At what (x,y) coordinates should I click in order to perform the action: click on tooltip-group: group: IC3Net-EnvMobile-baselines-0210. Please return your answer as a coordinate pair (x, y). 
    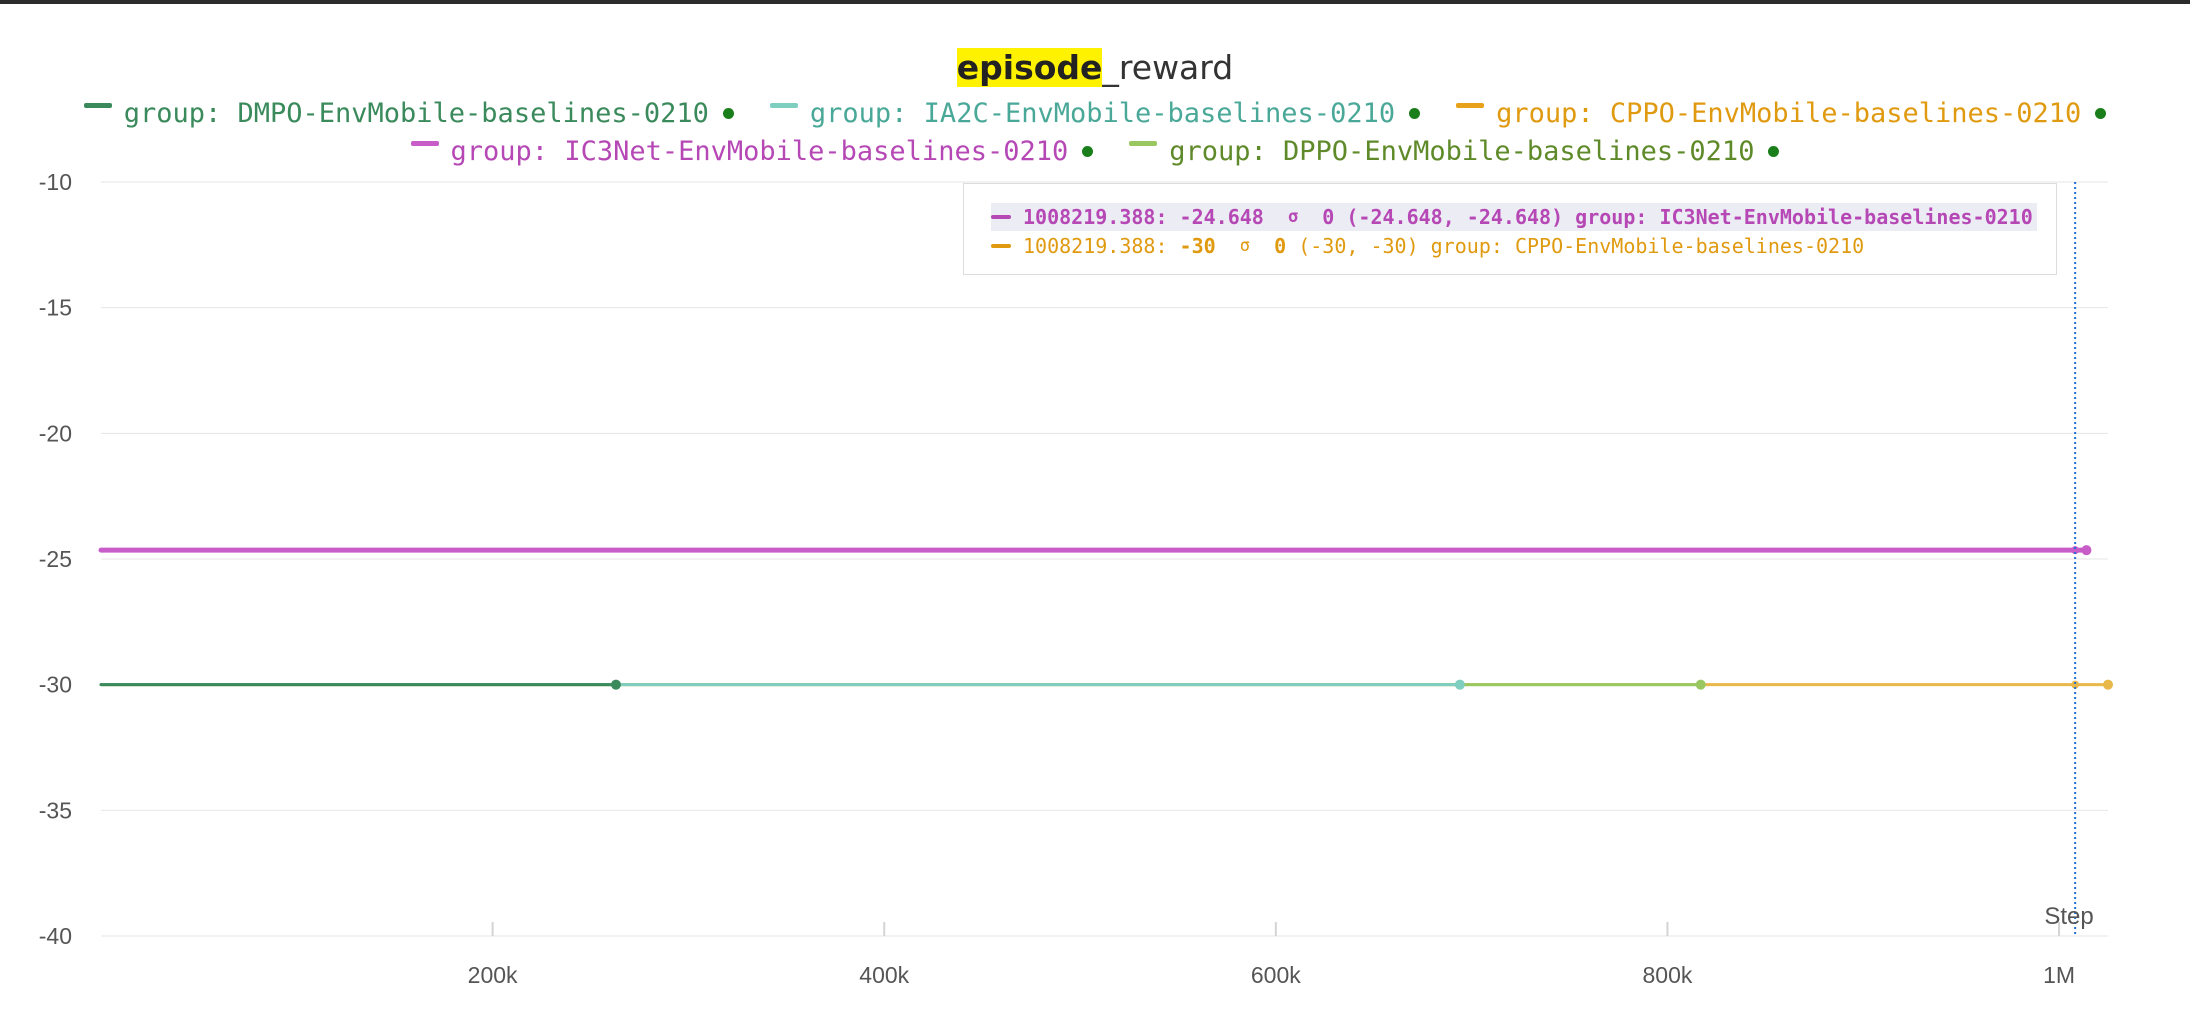
    Looking at the image, I should click on (1804, 217).